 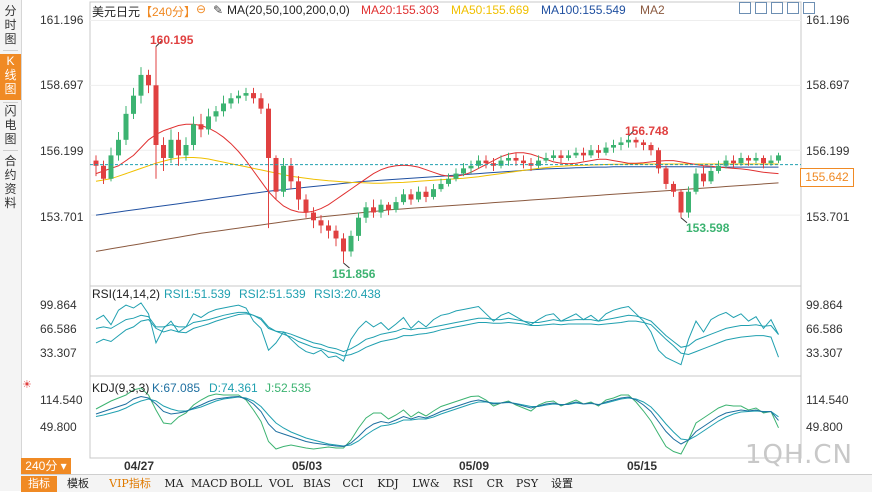 I want to click on ma100-line, so click(x=437, y=191).